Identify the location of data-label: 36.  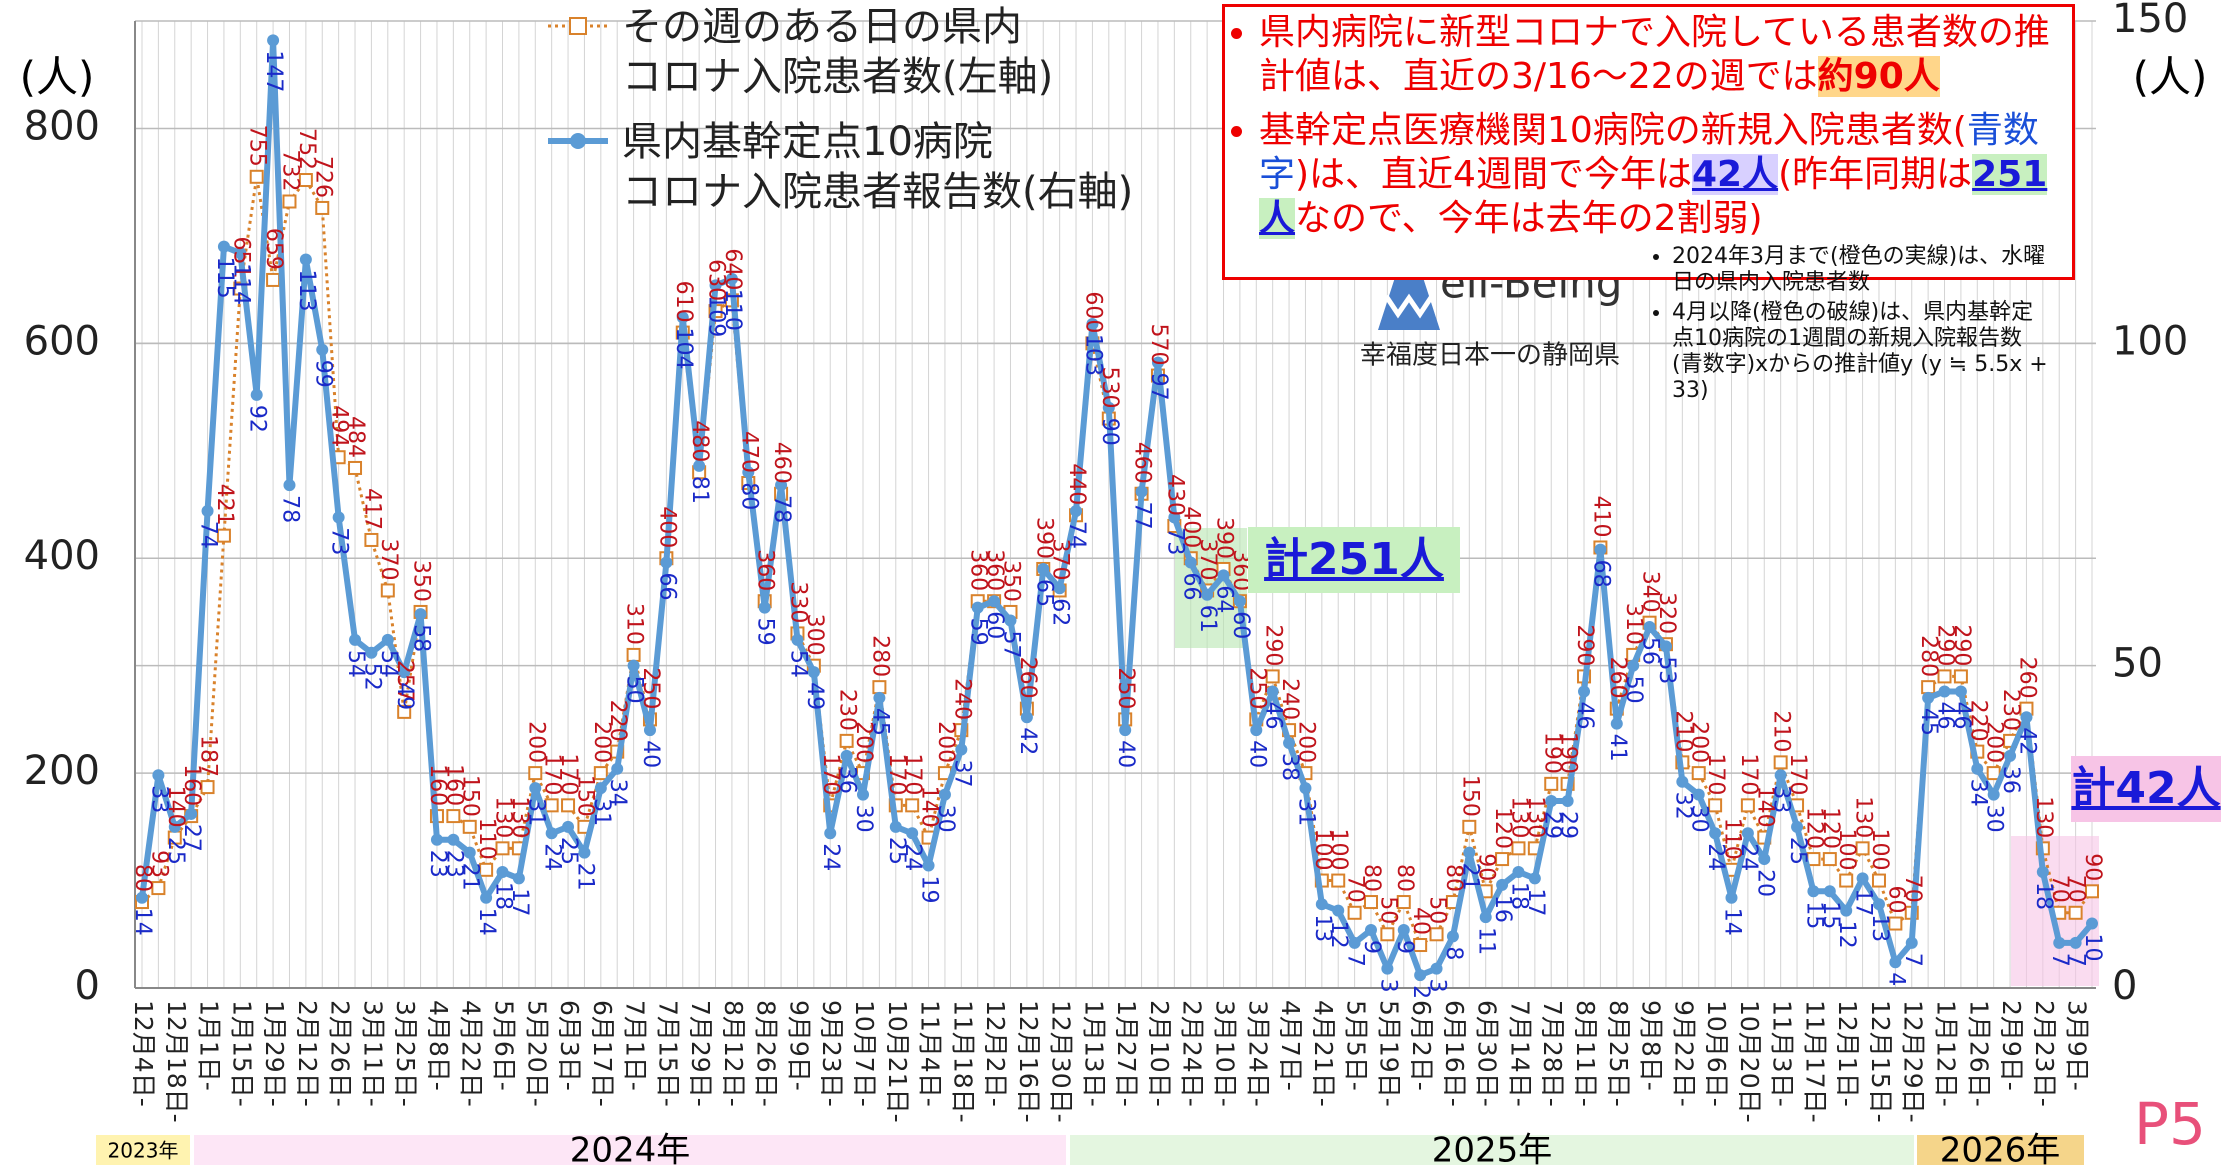
(847, 780).